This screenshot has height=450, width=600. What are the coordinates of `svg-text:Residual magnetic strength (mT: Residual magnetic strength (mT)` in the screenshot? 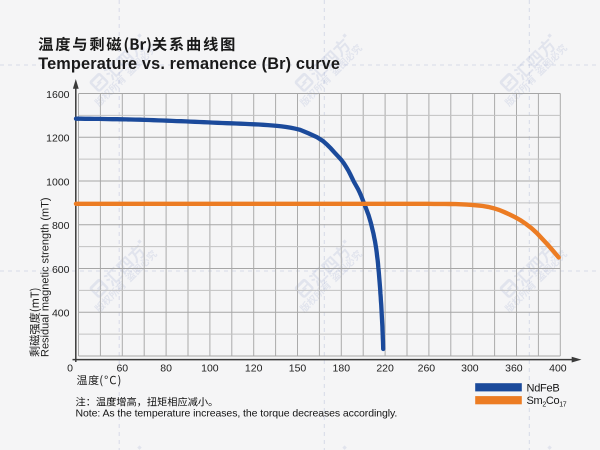 It's located at (46, 277).